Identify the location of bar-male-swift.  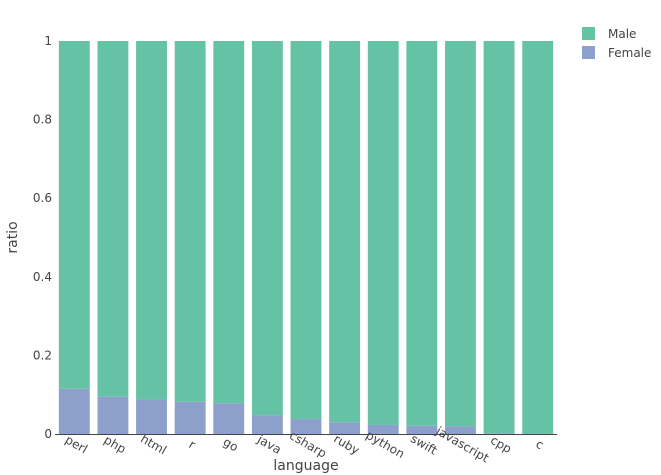
(422, 233).